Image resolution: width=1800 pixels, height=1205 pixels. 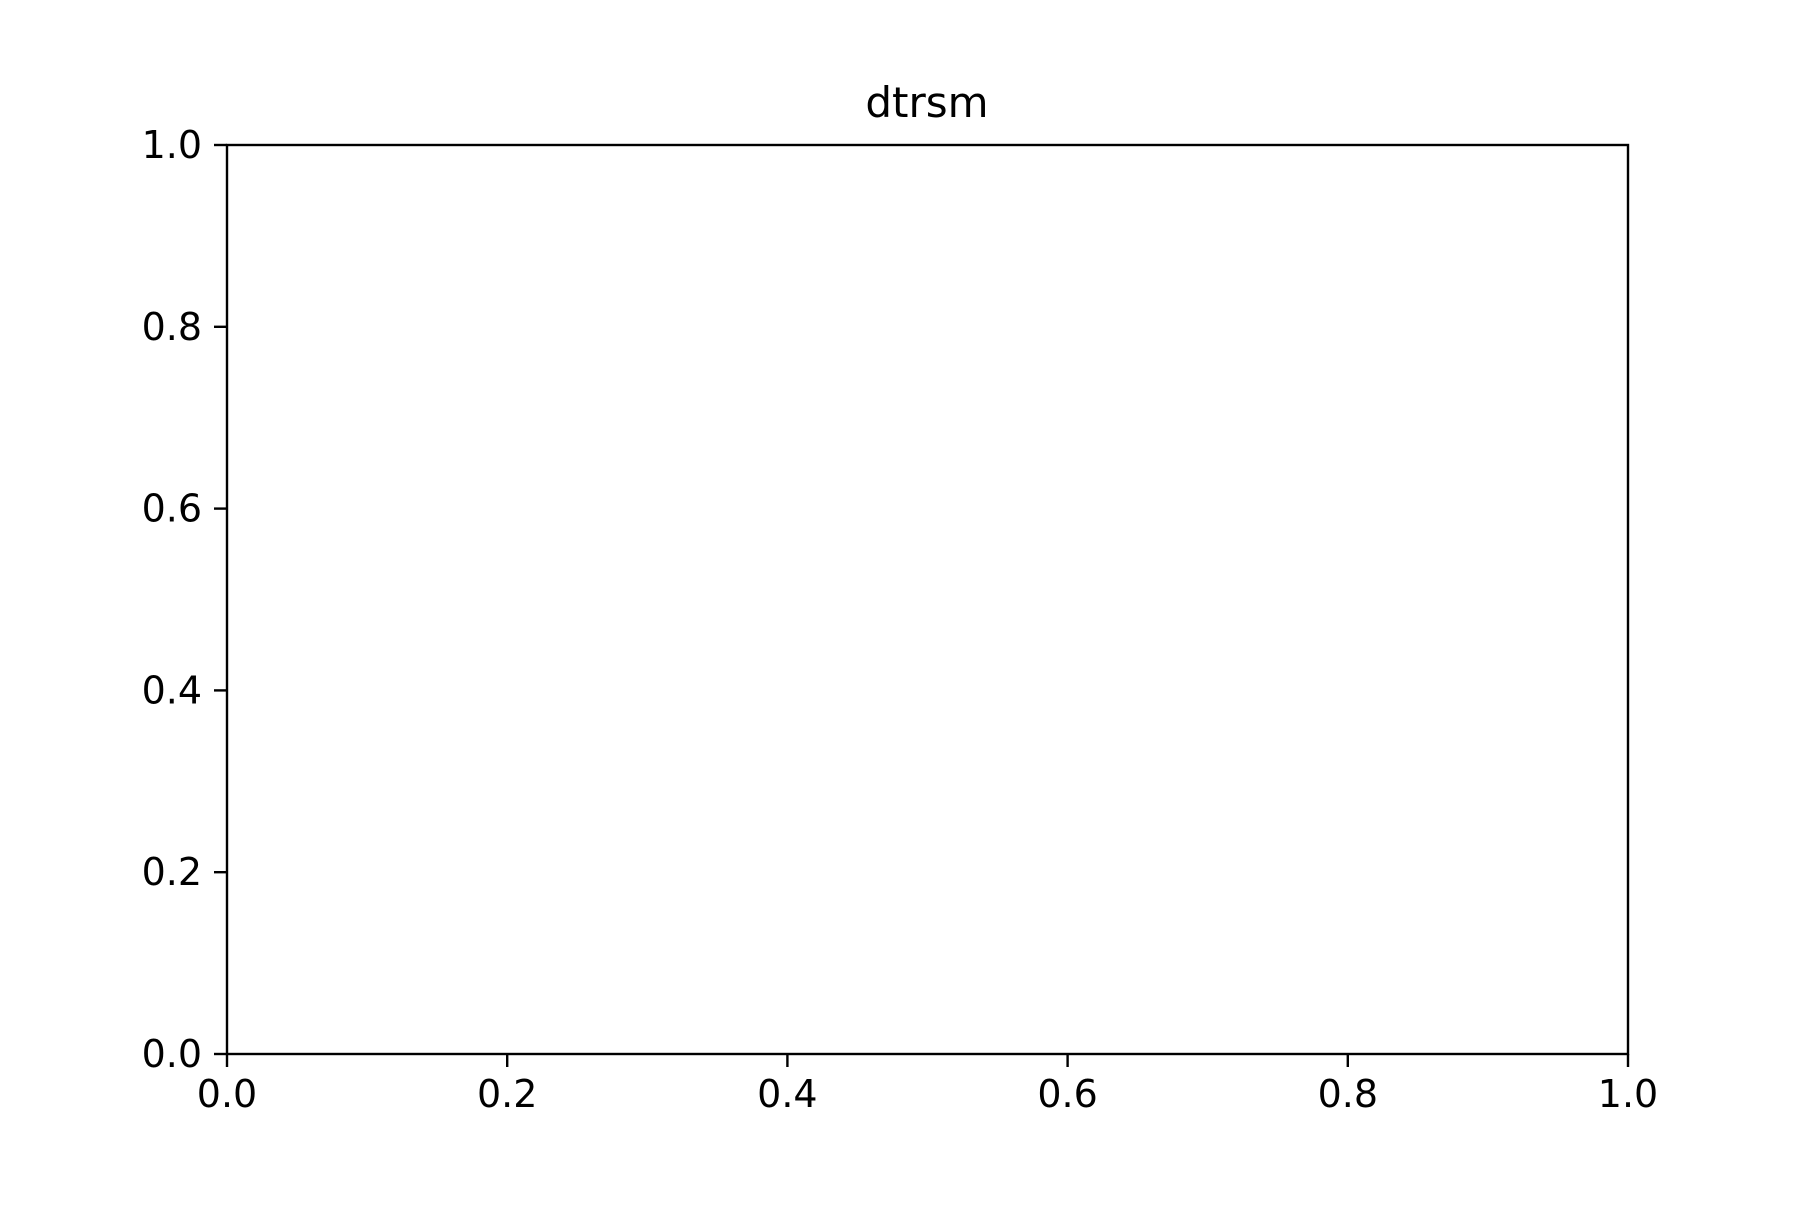 I want to click on x-tick-label: 0.4, so click(x=787, y=1094).